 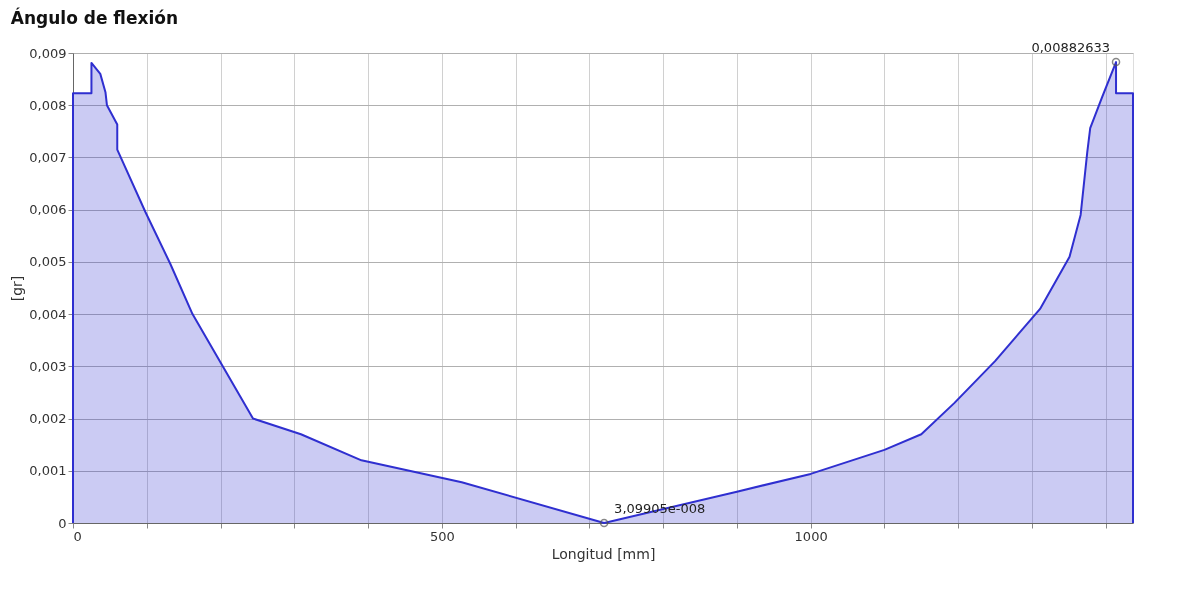 What do you see at coordinates (811, 536) in the screenshot?
I see `x-tick-label: 1000` at bounding box center [811, 536].